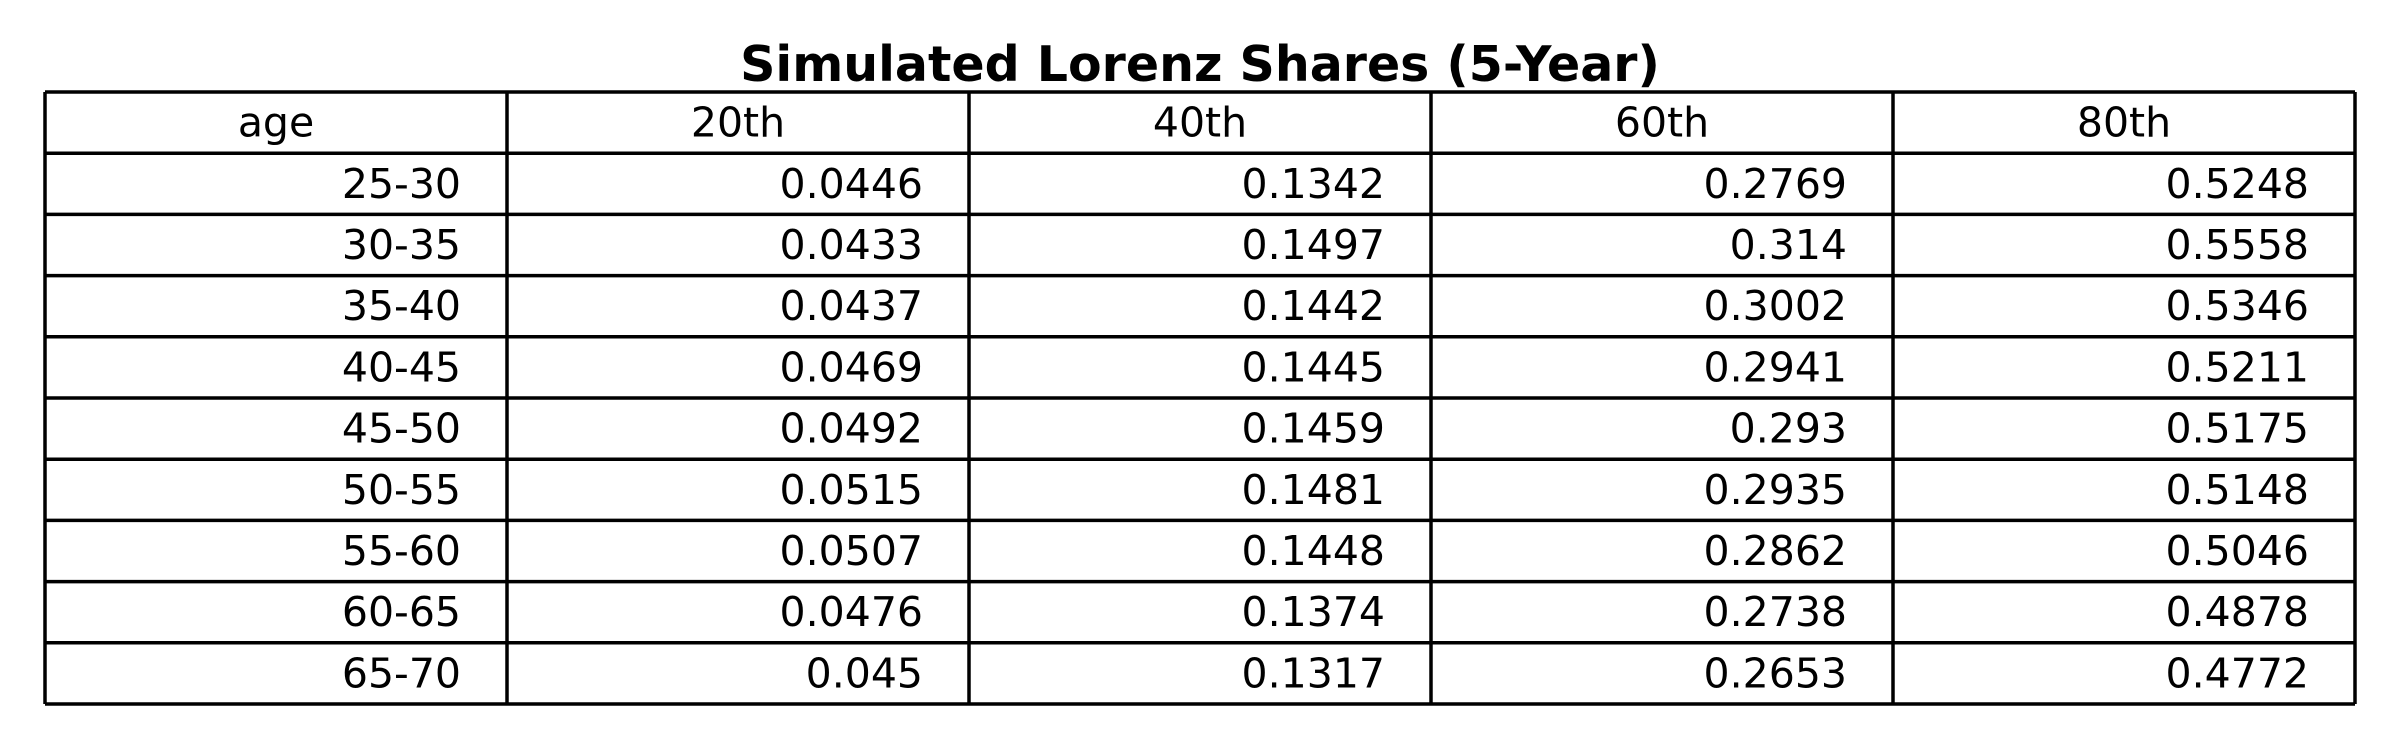 This screenshot has height=750, width=2400. What do you see at coordinates (738, 123) in the screenshot?
I see `table-header-cell: 20th` at bounding box center [738, 123].